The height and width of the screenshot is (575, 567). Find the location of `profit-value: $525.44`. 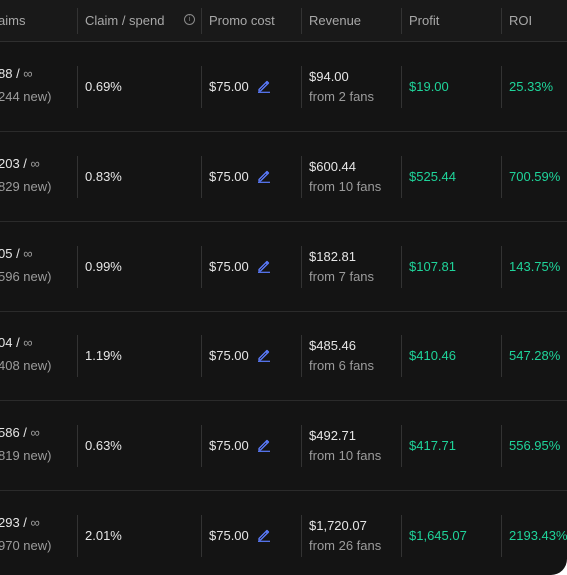

profit-value: $525.44 is located at coordinates (432, 176).